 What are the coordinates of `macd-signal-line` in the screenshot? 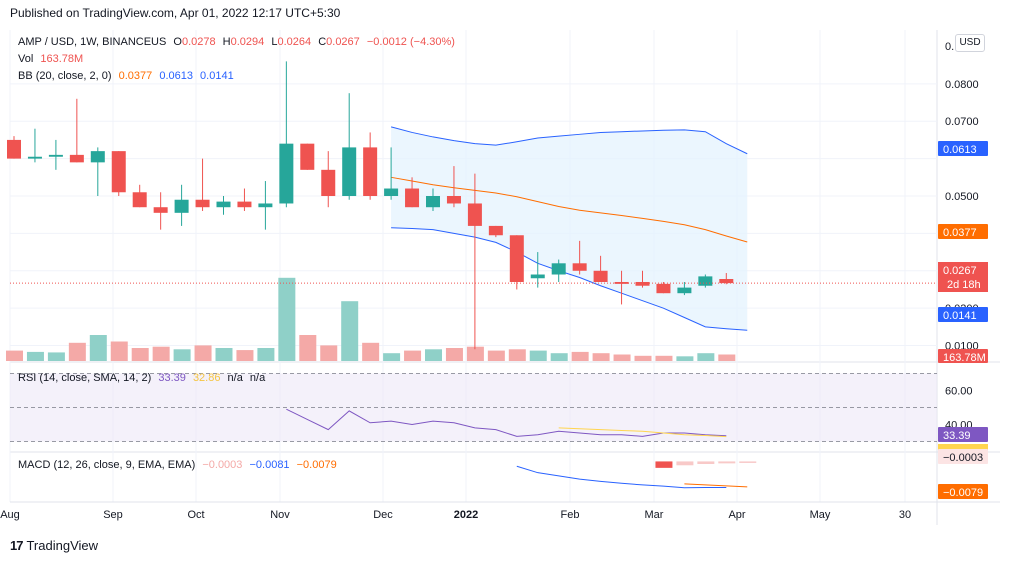 It's located at (716, 485).